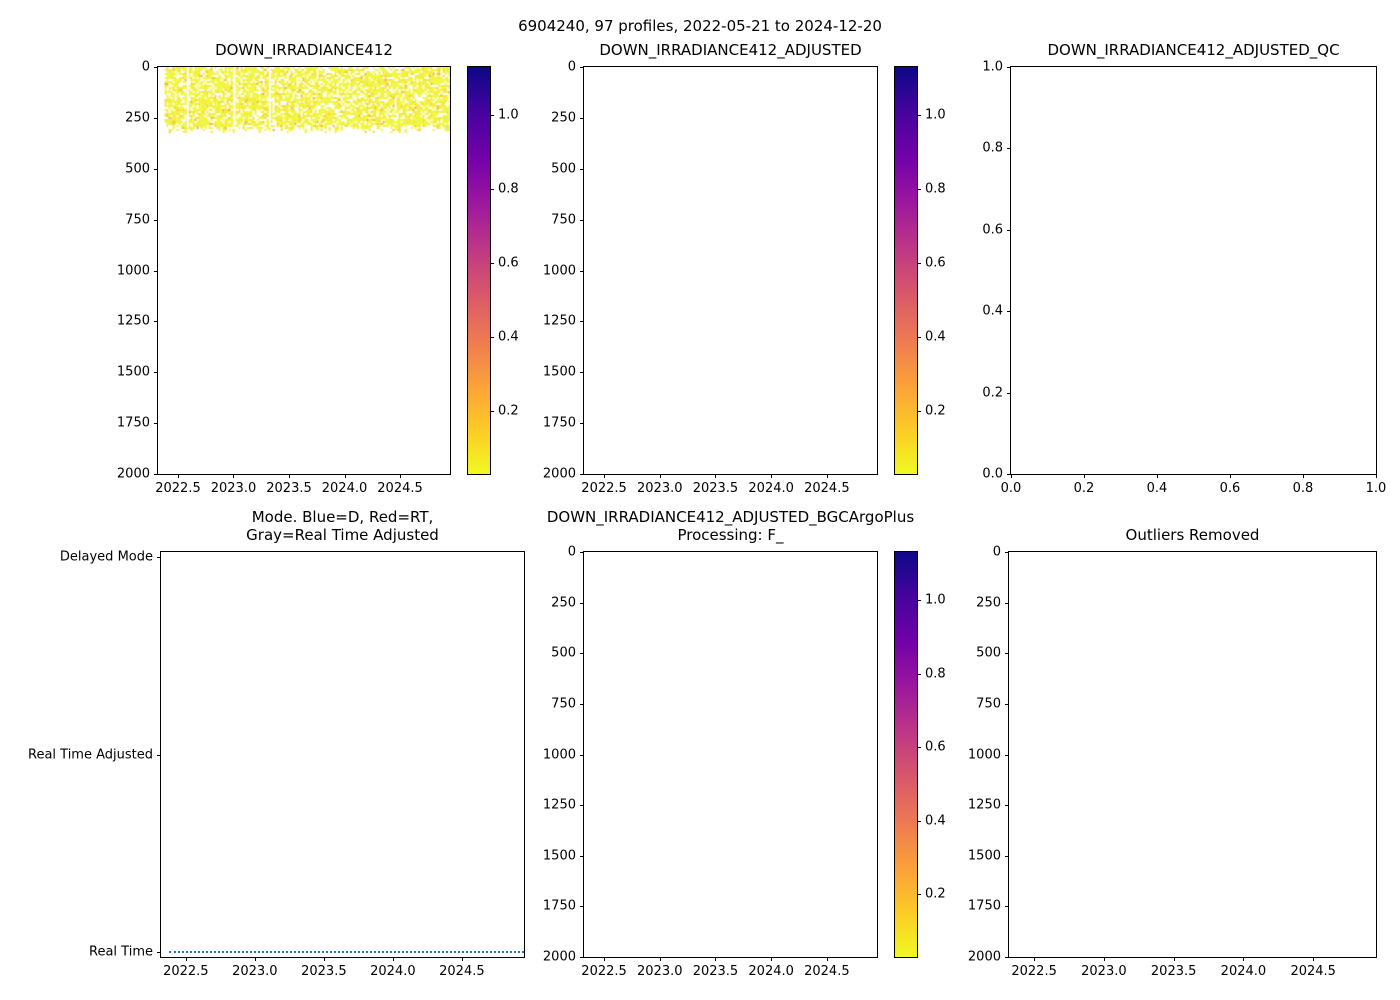 The image size is (1400, 1000). I want to click on y-tick-label: 0, so click(571, 552).